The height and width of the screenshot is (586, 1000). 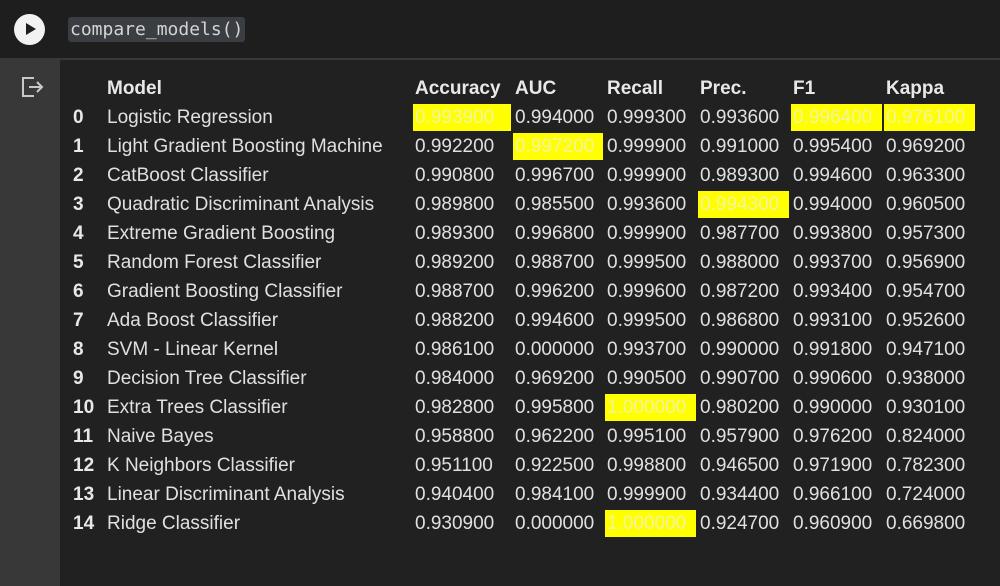 What do you see at coordinates (455, 407) in the screenshot?
I see `cell-accuracy: 0.982800` at bounding box center [455, 407].